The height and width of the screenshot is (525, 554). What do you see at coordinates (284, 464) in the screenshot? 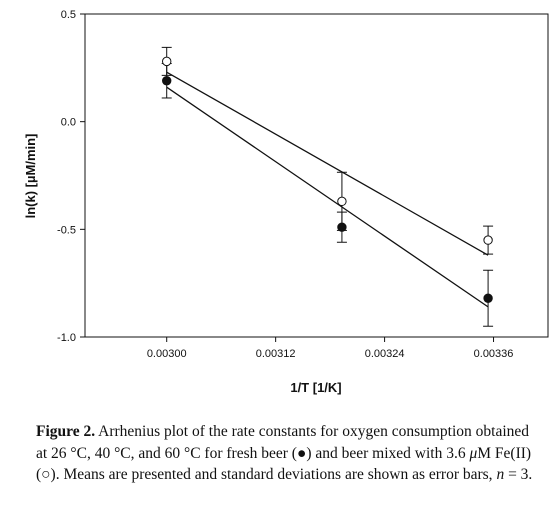
I see `caption-text-3: M Fe(II) (` at bounding box center [284, 464].